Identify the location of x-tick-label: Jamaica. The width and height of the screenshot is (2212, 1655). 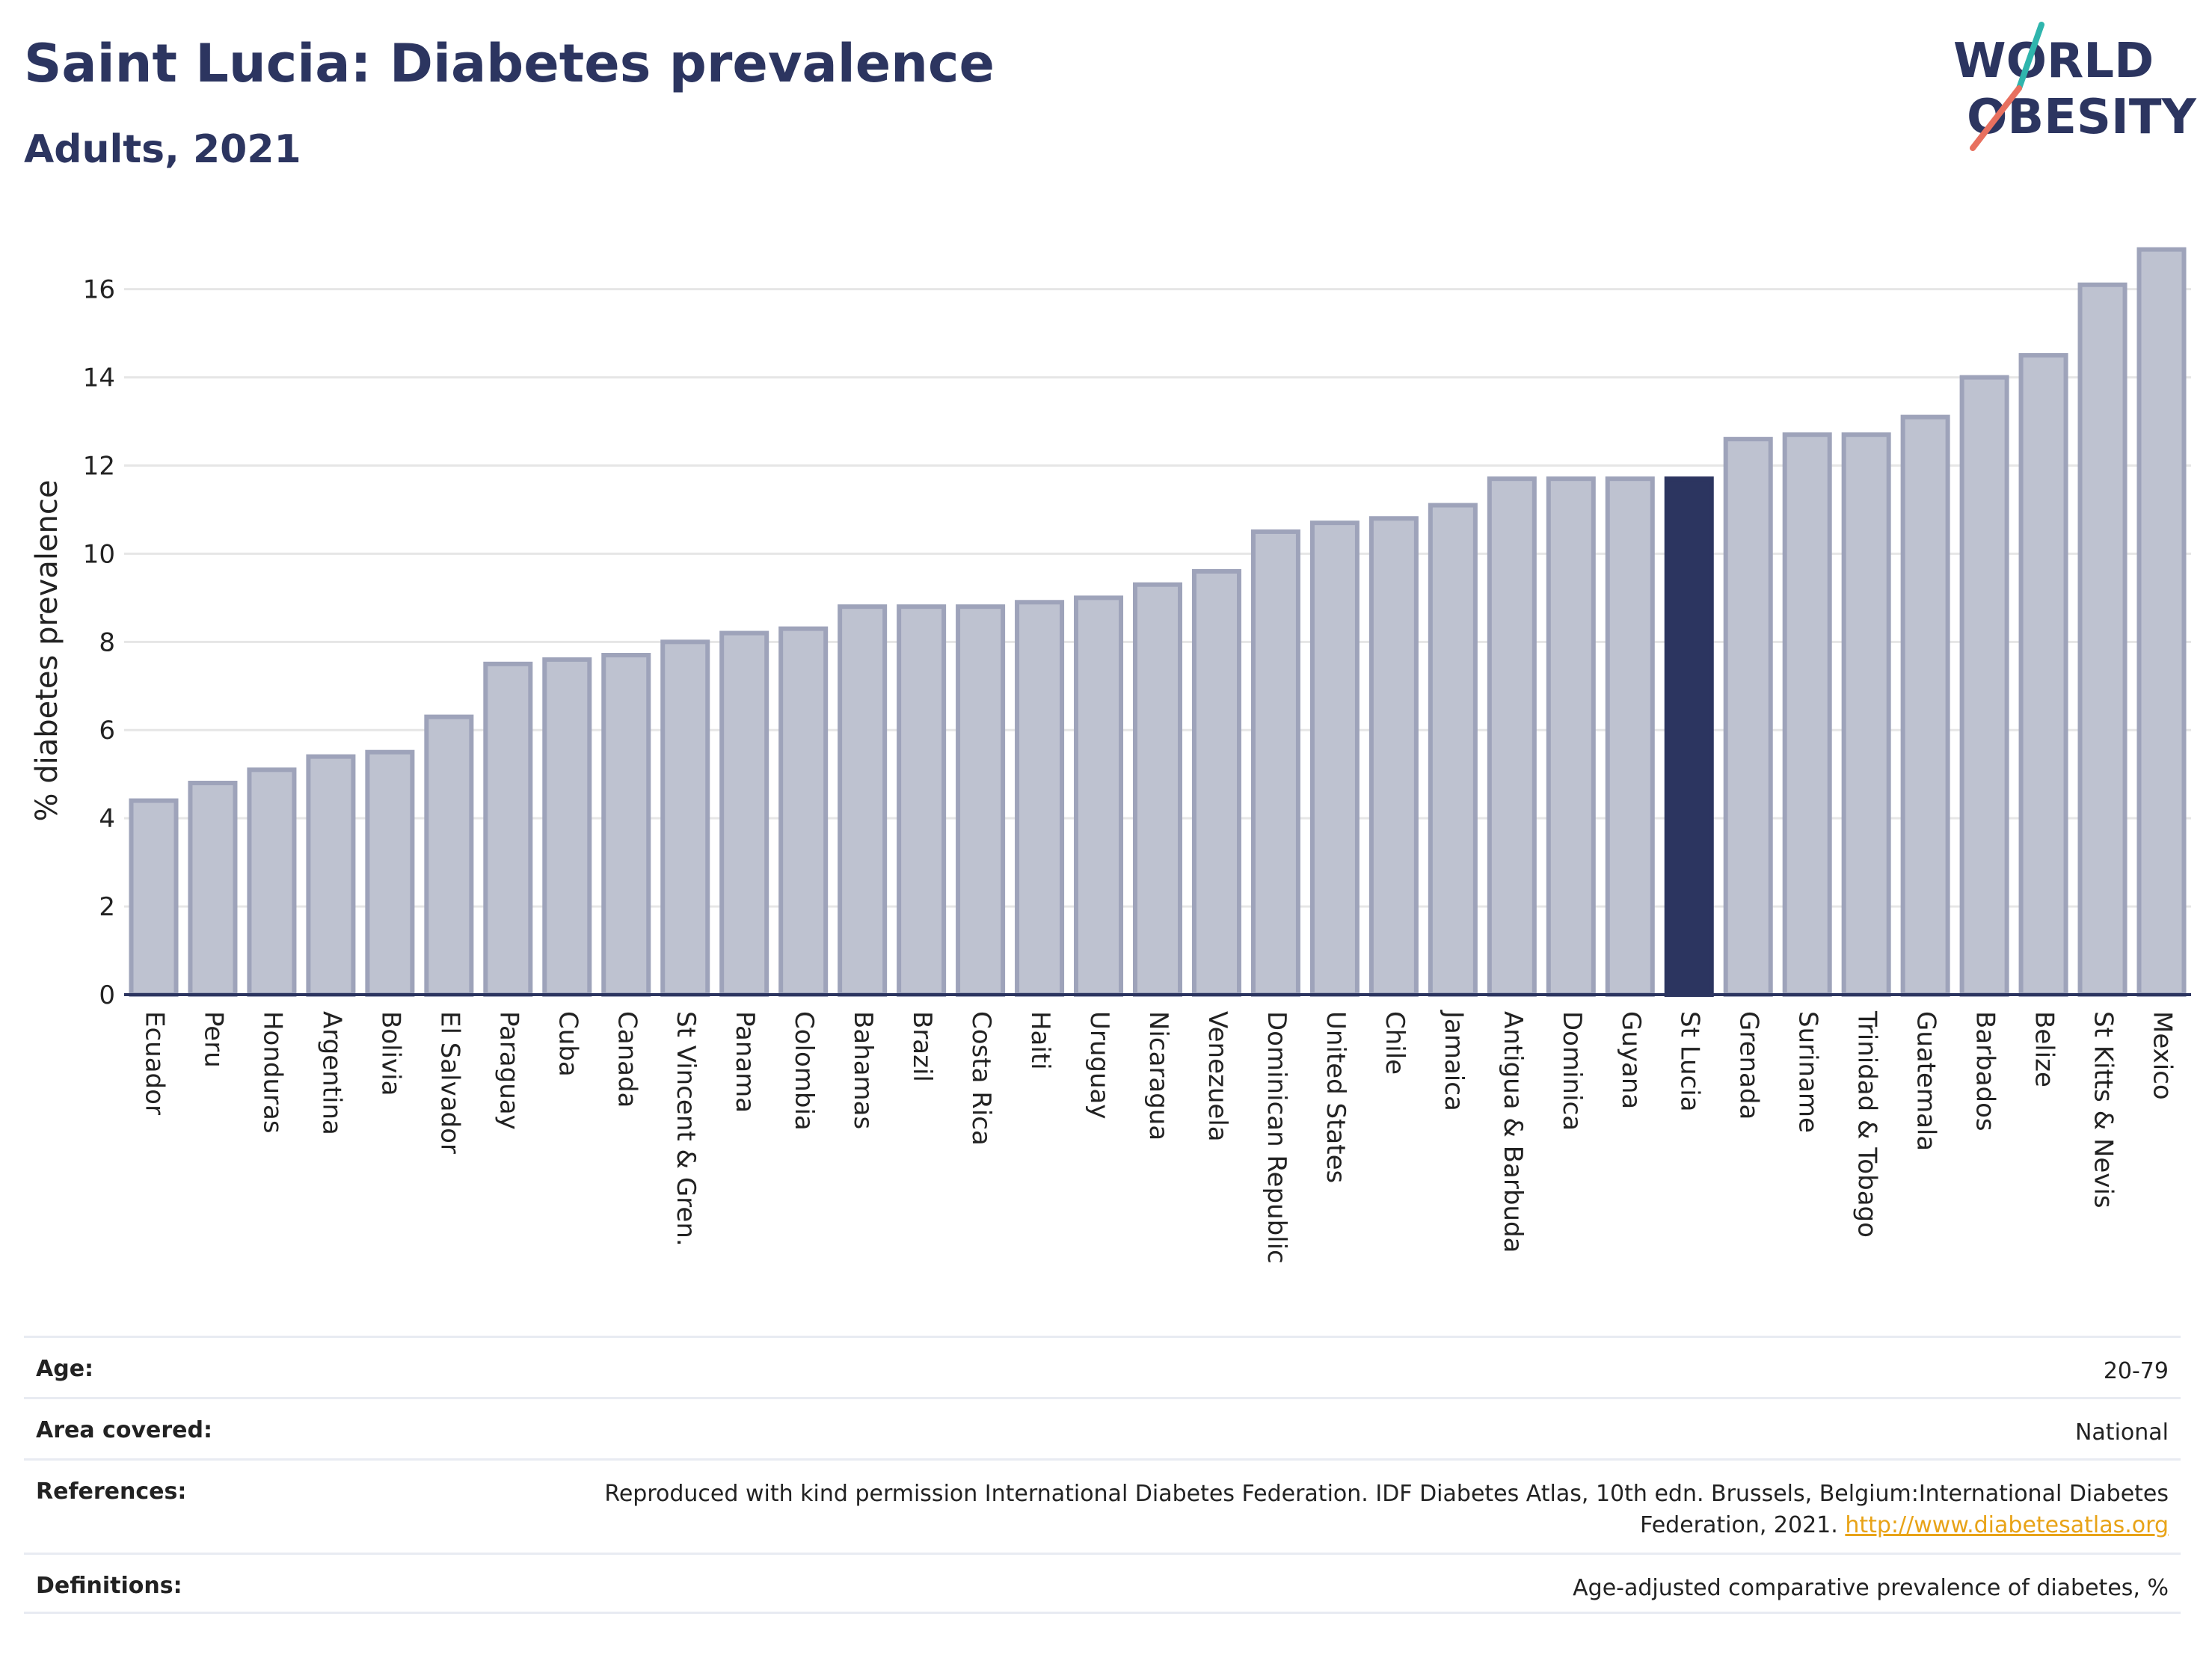
(1454, 1060).